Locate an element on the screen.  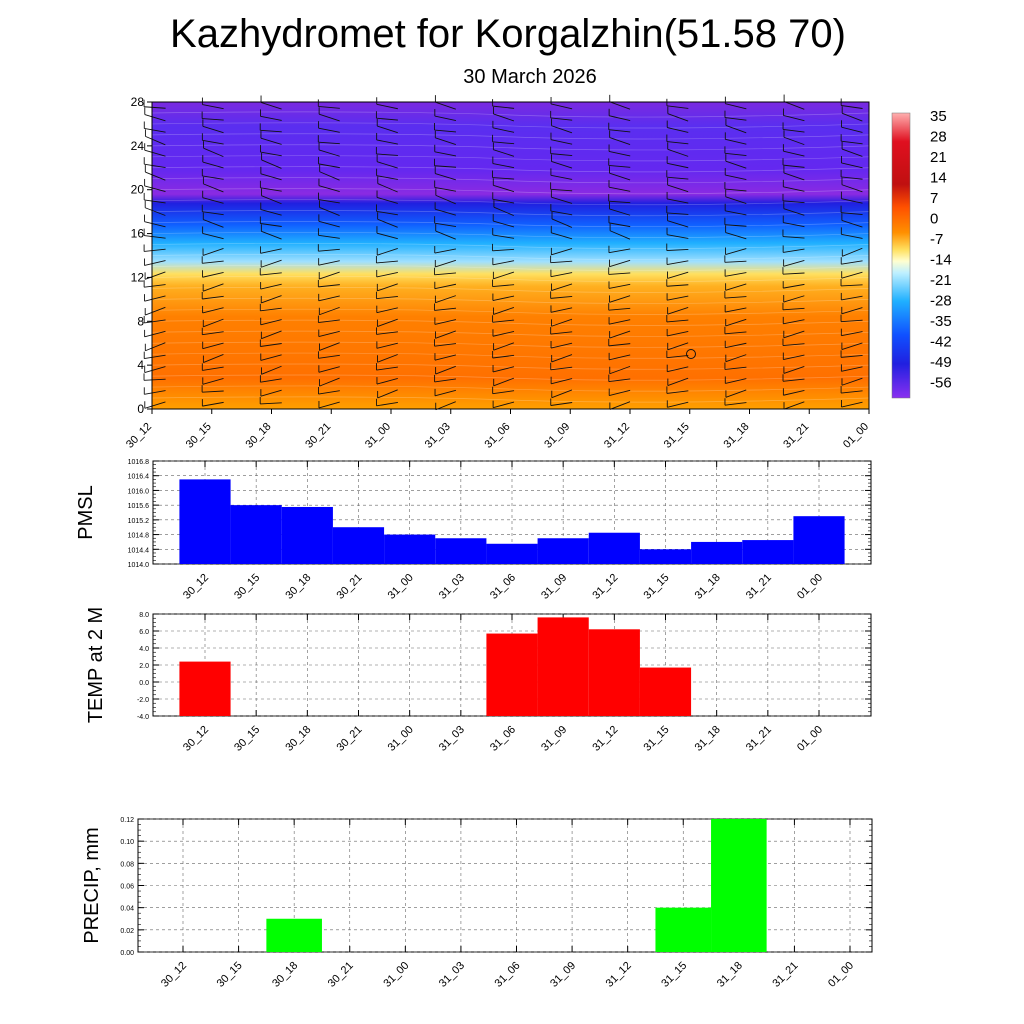
xtick-label: 31_15 is located at coordinates (657, 739).